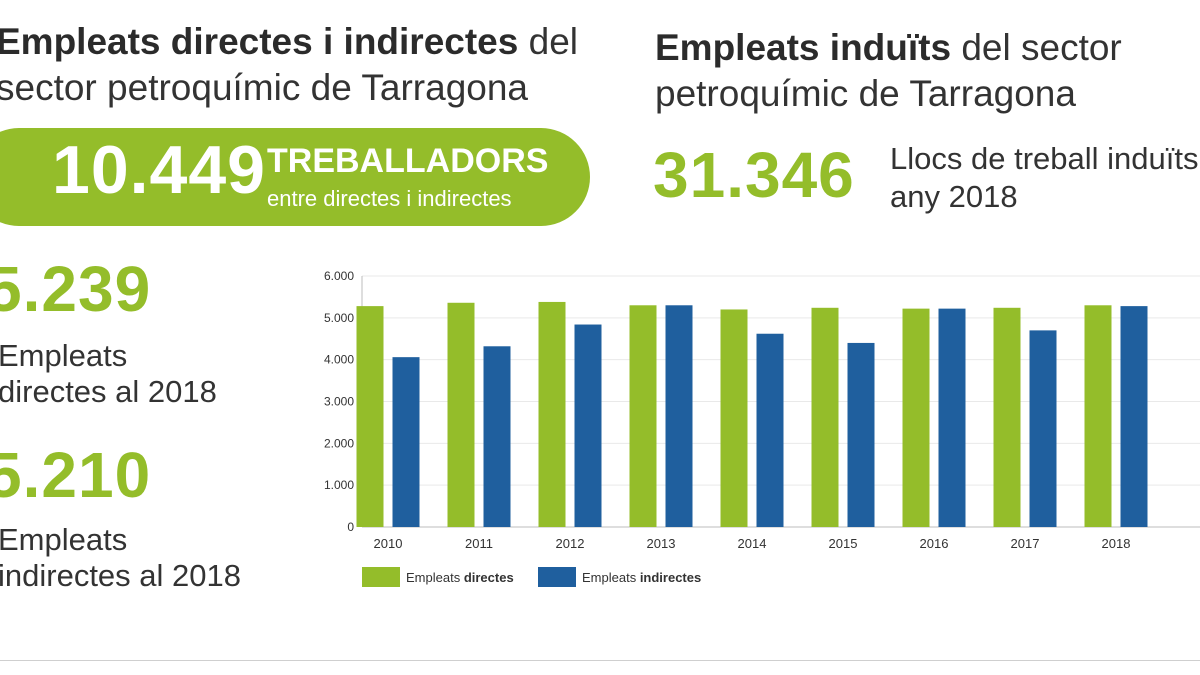  I want to click on y-tick-label: 3.000, so click(339, 402).